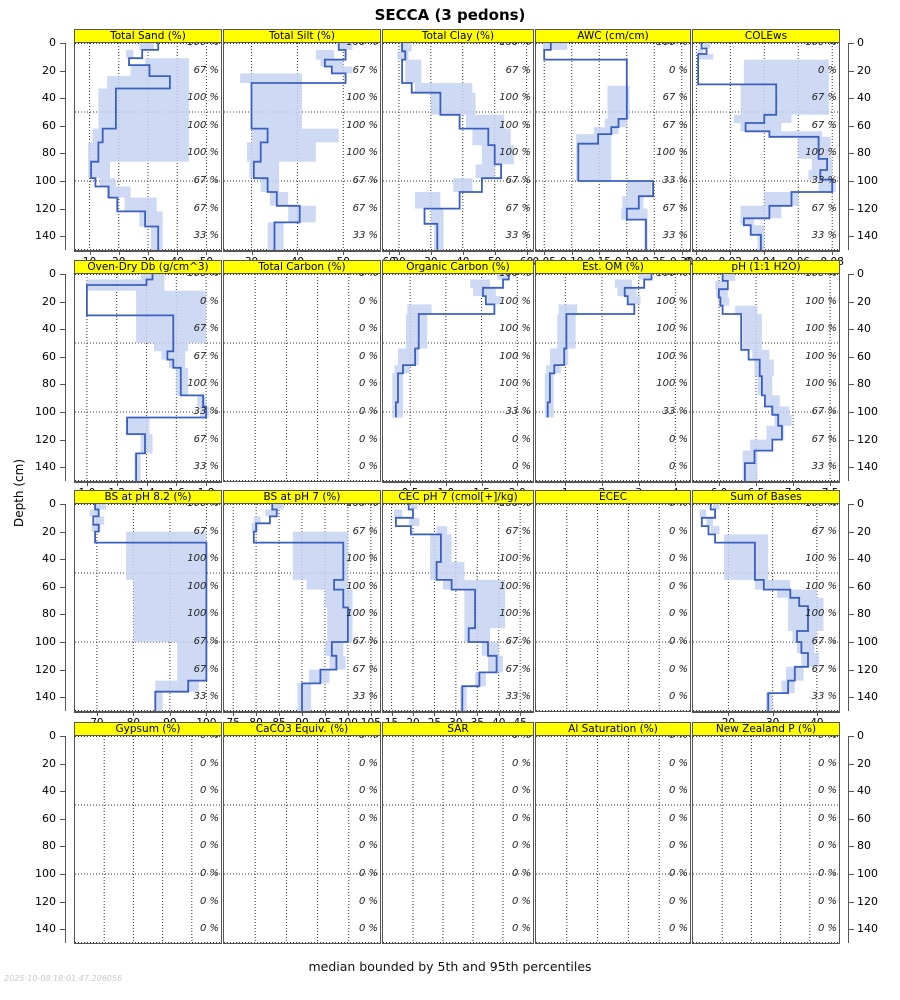 The image size is (900, 1000). I want to click on percentile-band-total-sand, so click(138, 146).